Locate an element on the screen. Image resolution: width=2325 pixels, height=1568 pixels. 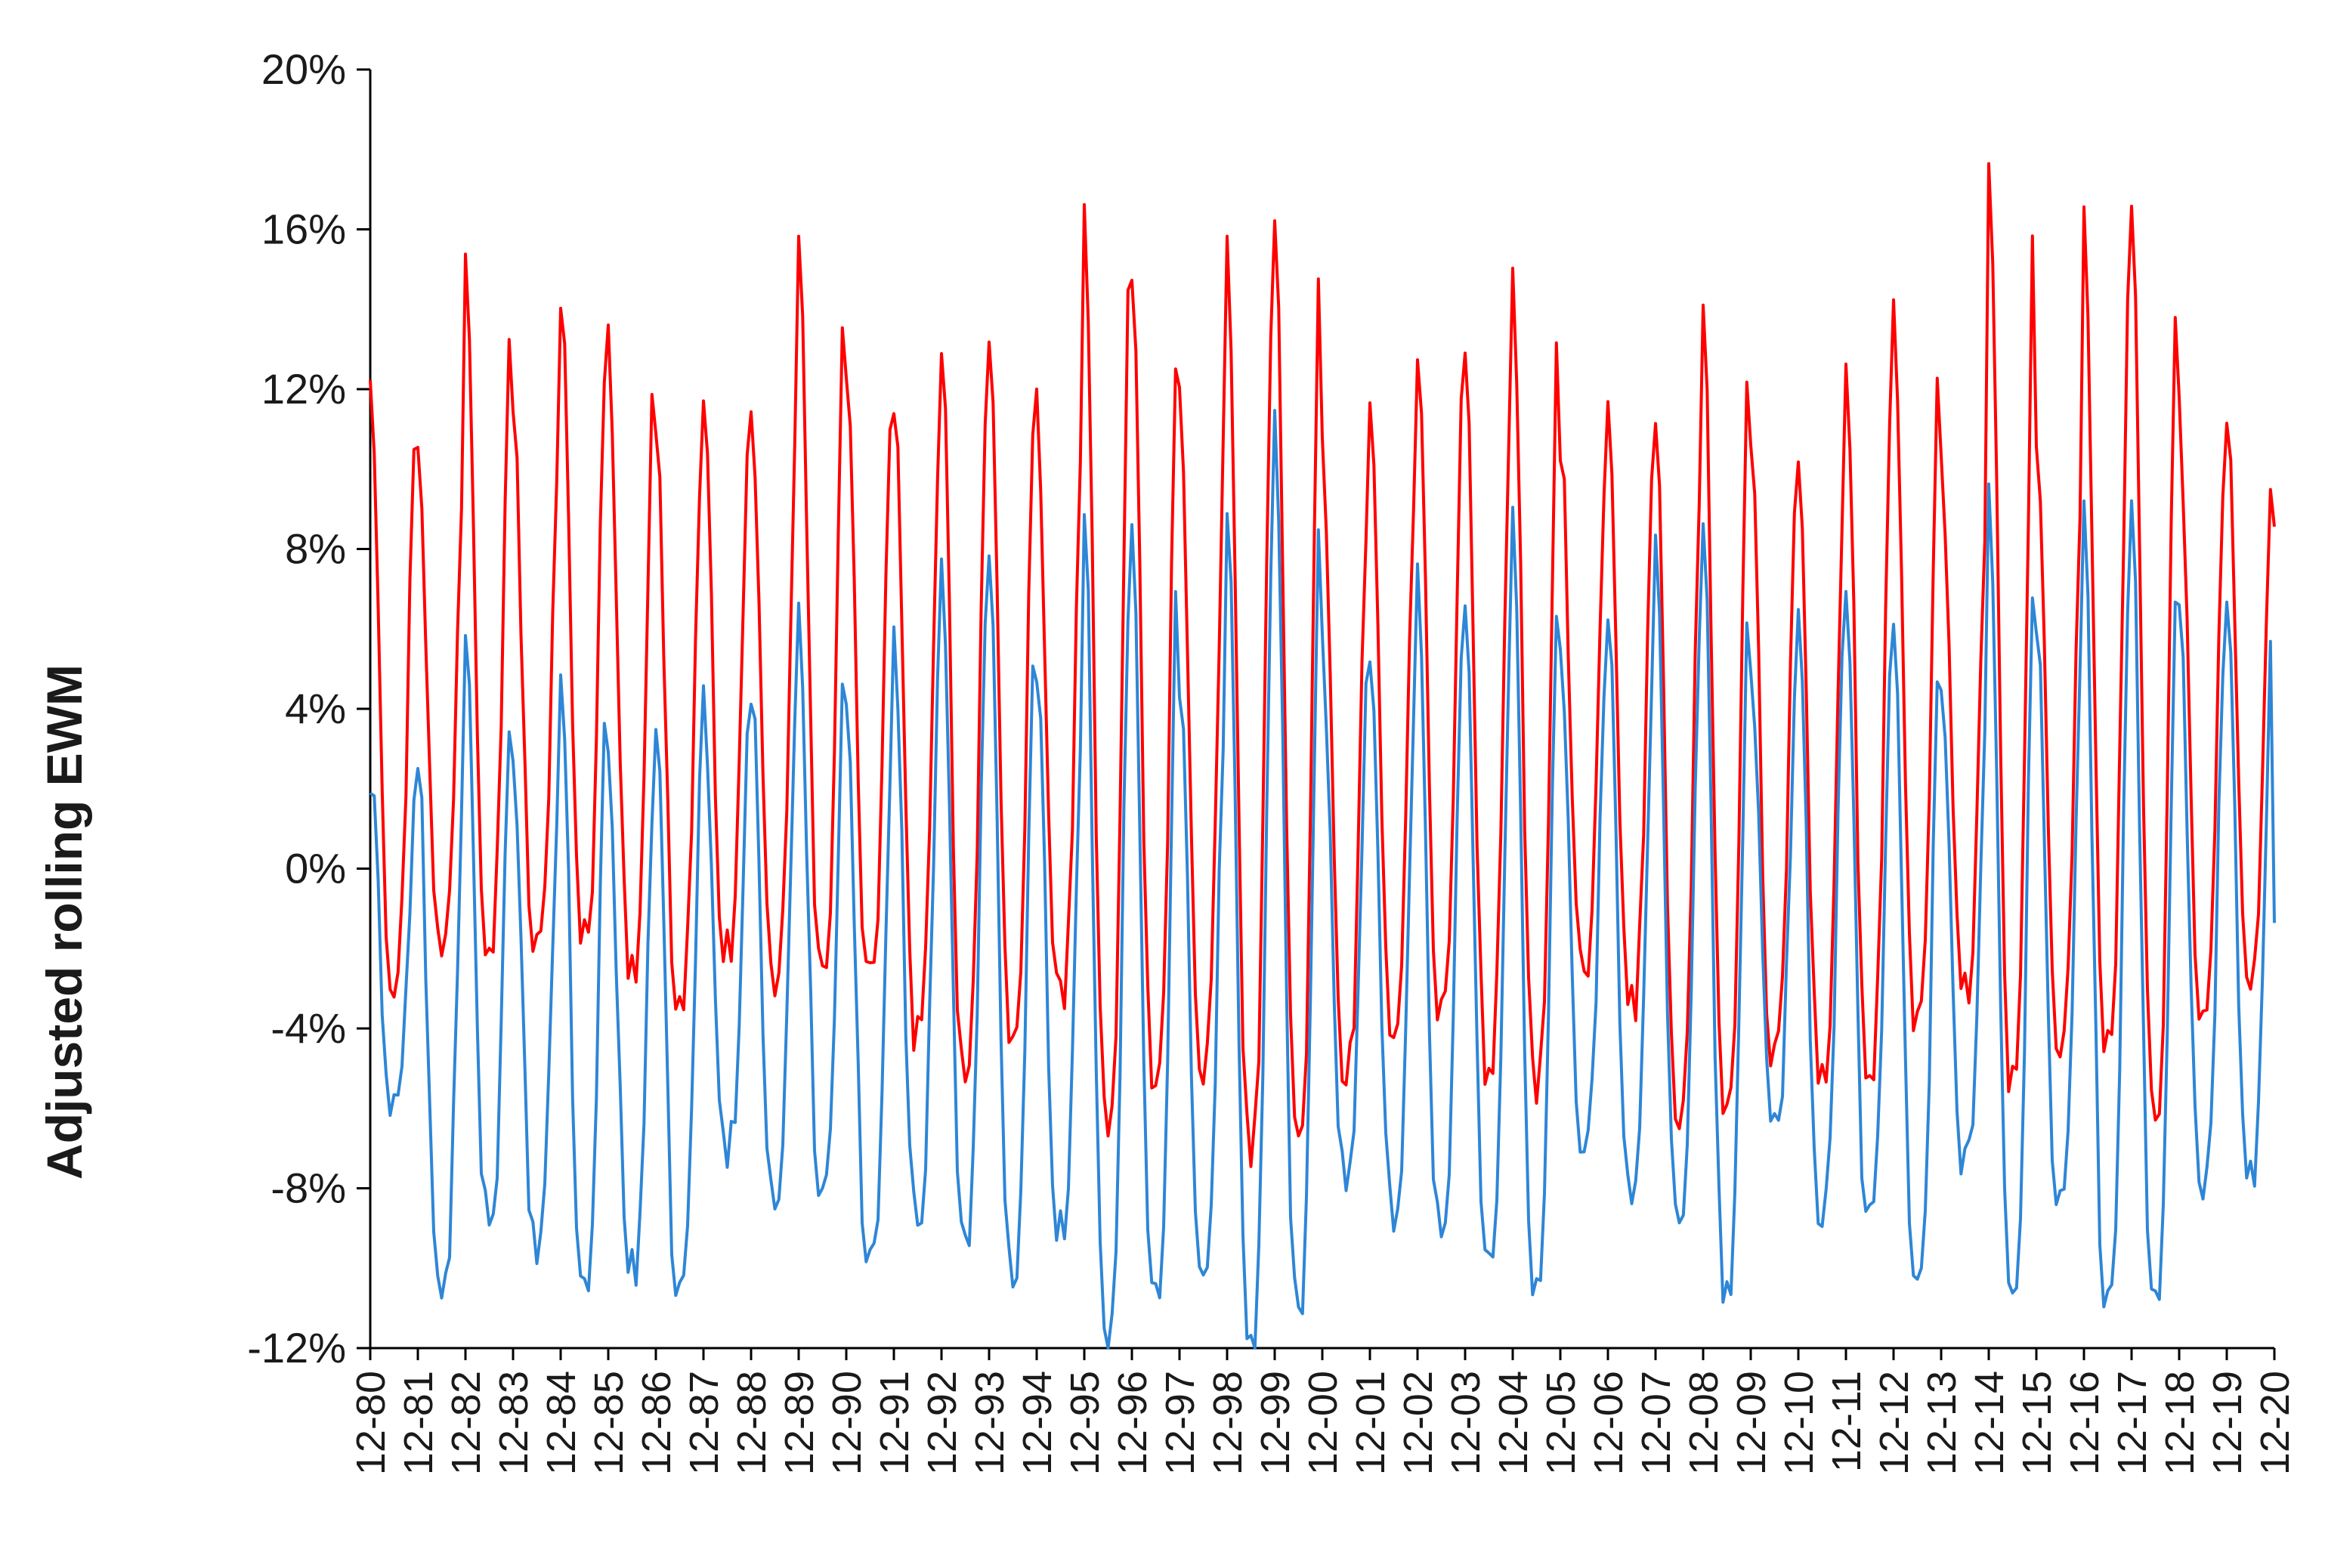
x-tick-label: 12-98 is located at coordinates (1228, 1423).